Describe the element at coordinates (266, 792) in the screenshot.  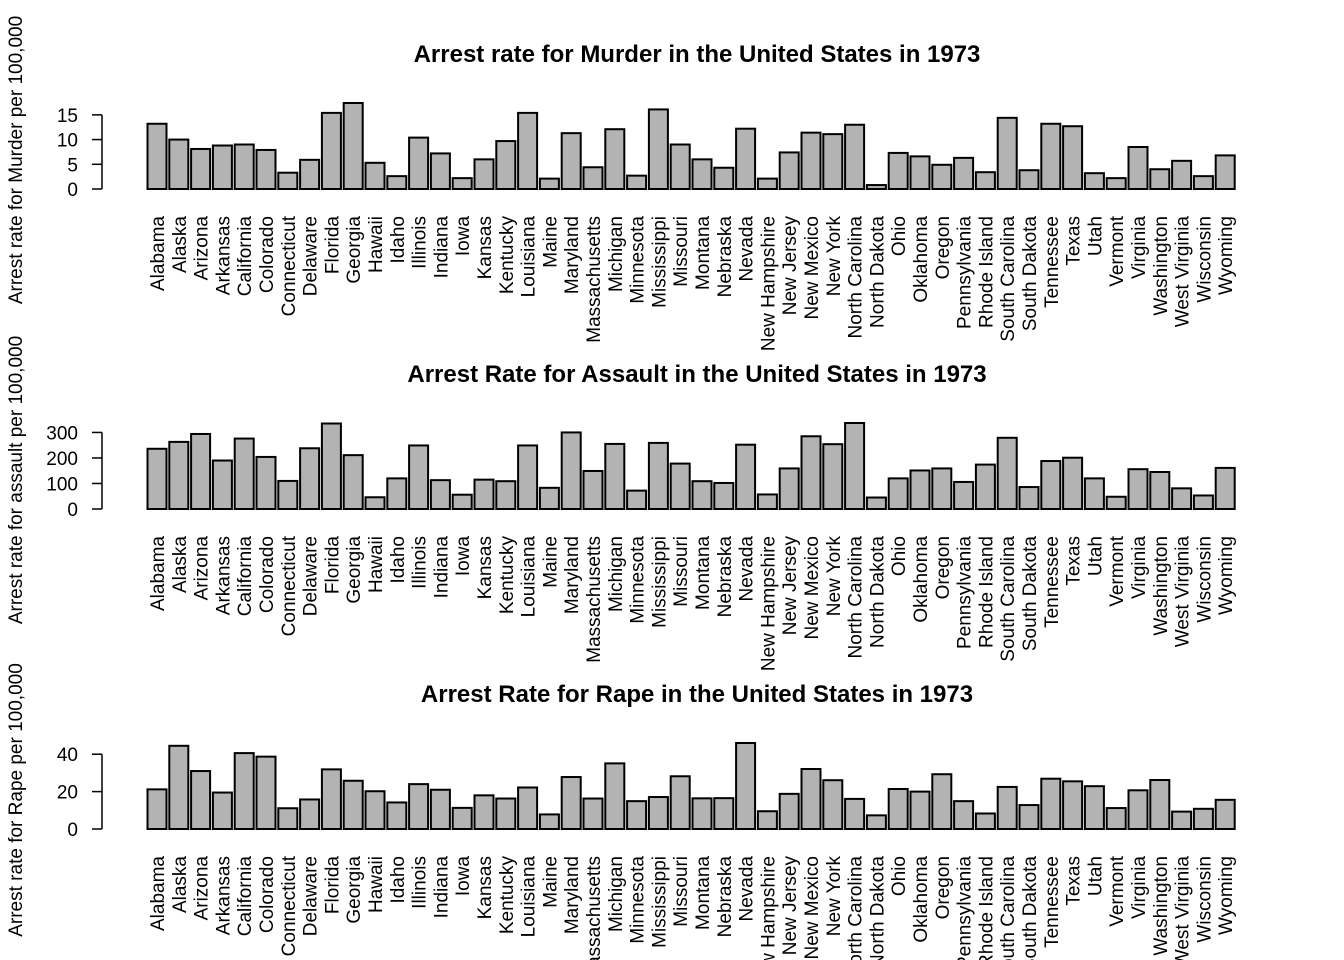
I see `bar-colorado` at that location.